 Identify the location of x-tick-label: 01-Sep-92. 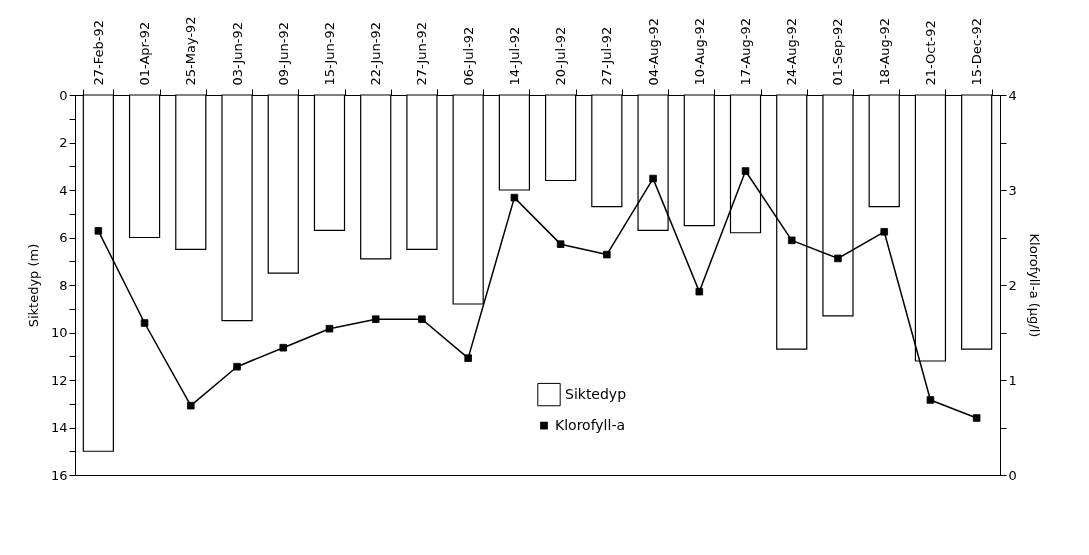
(838, 52).